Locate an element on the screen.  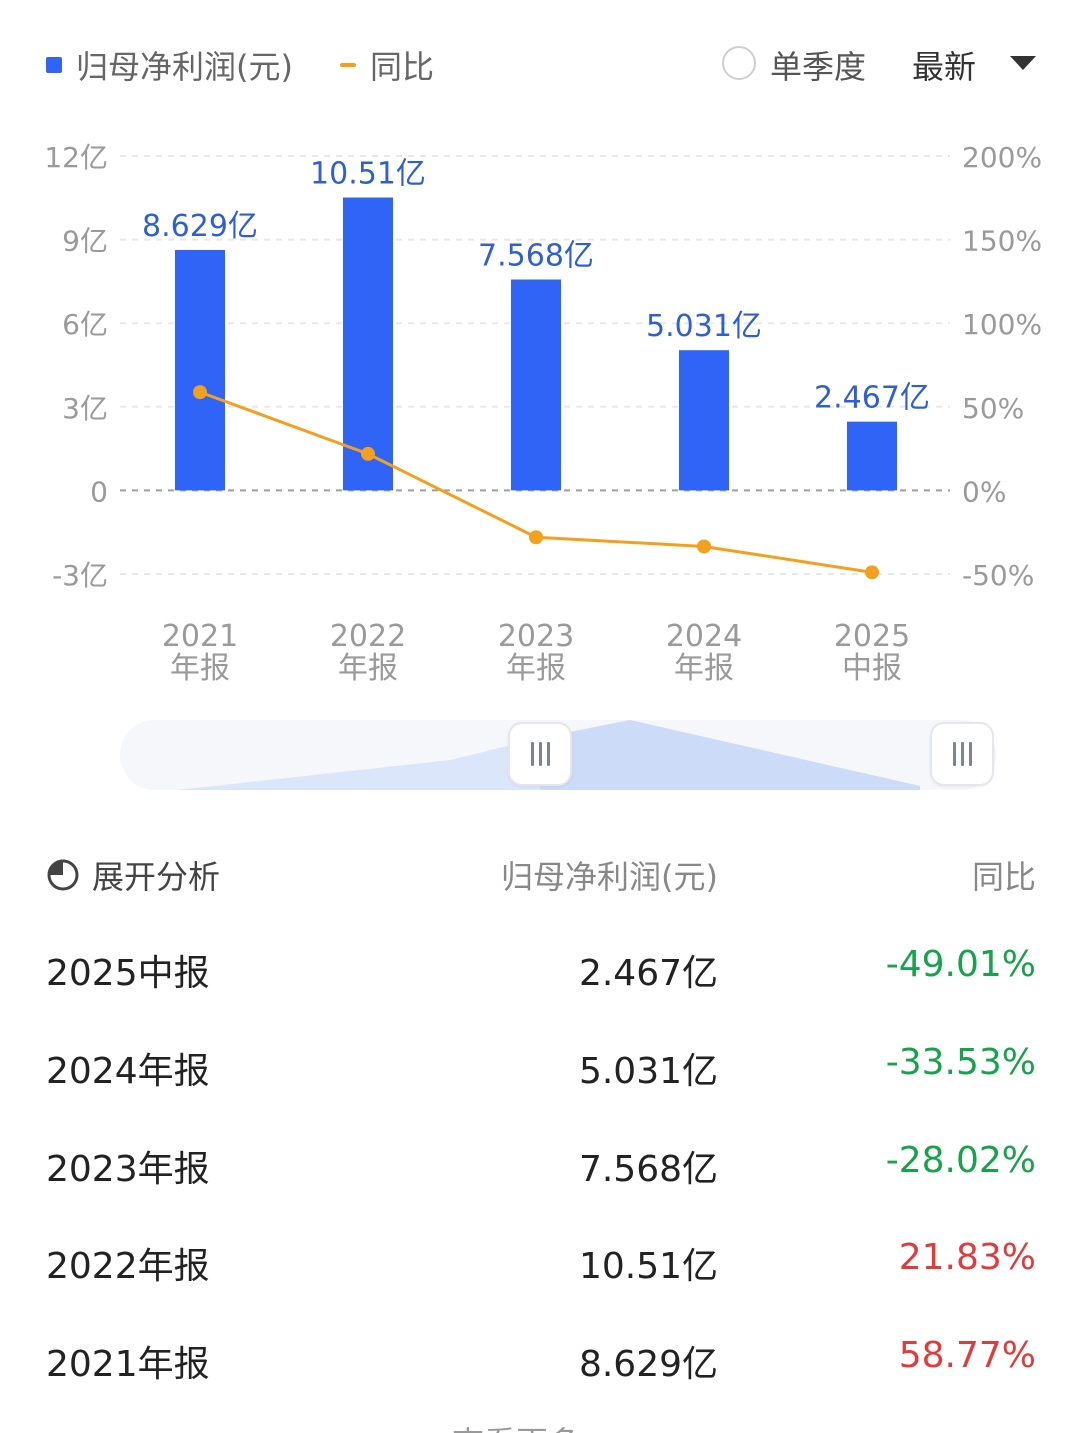
left-axis-tick-label: 9亿 is located at coordinates (85, 241).